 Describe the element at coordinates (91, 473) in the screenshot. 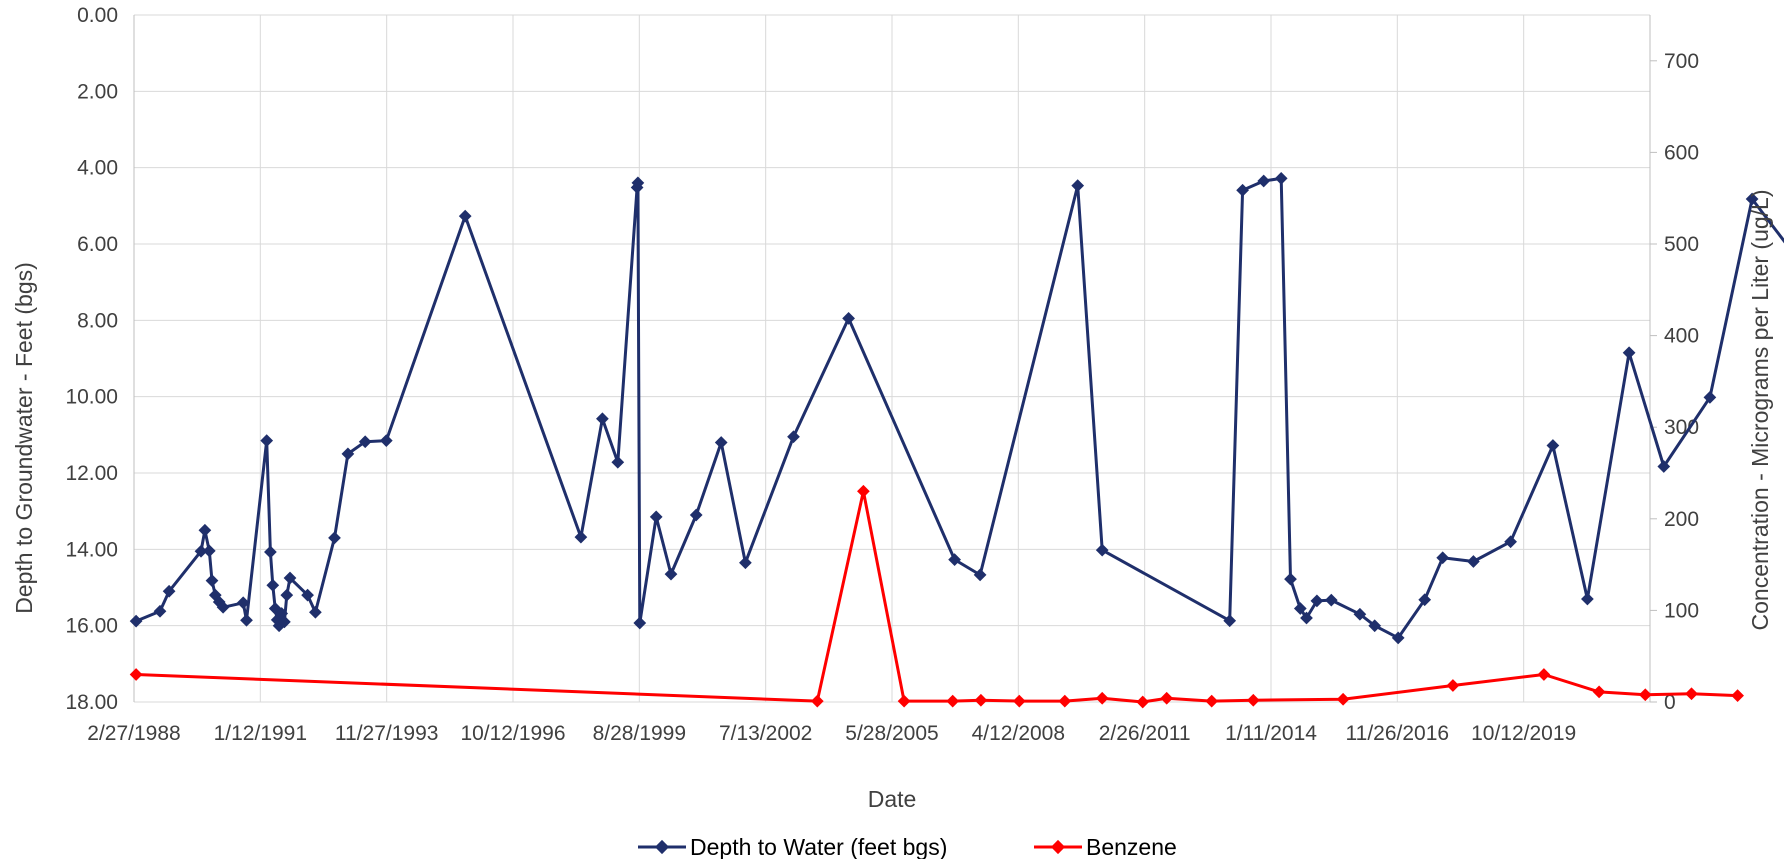

I see `y-left-tick-label: 12.00` at that location.